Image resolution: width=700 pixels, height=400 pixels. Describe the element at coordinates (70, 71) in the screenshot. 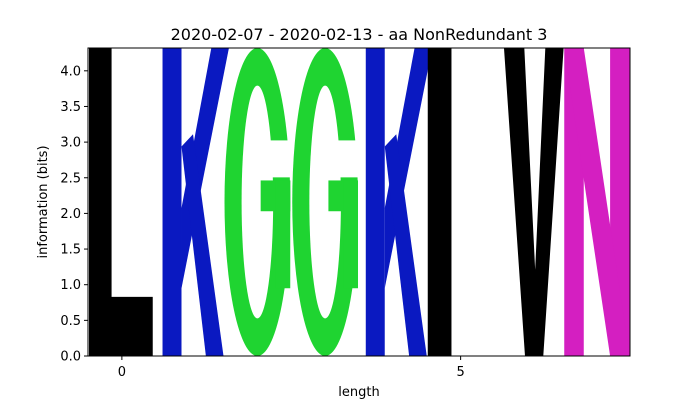

I see `y-tick-label: 4.0` at that location.